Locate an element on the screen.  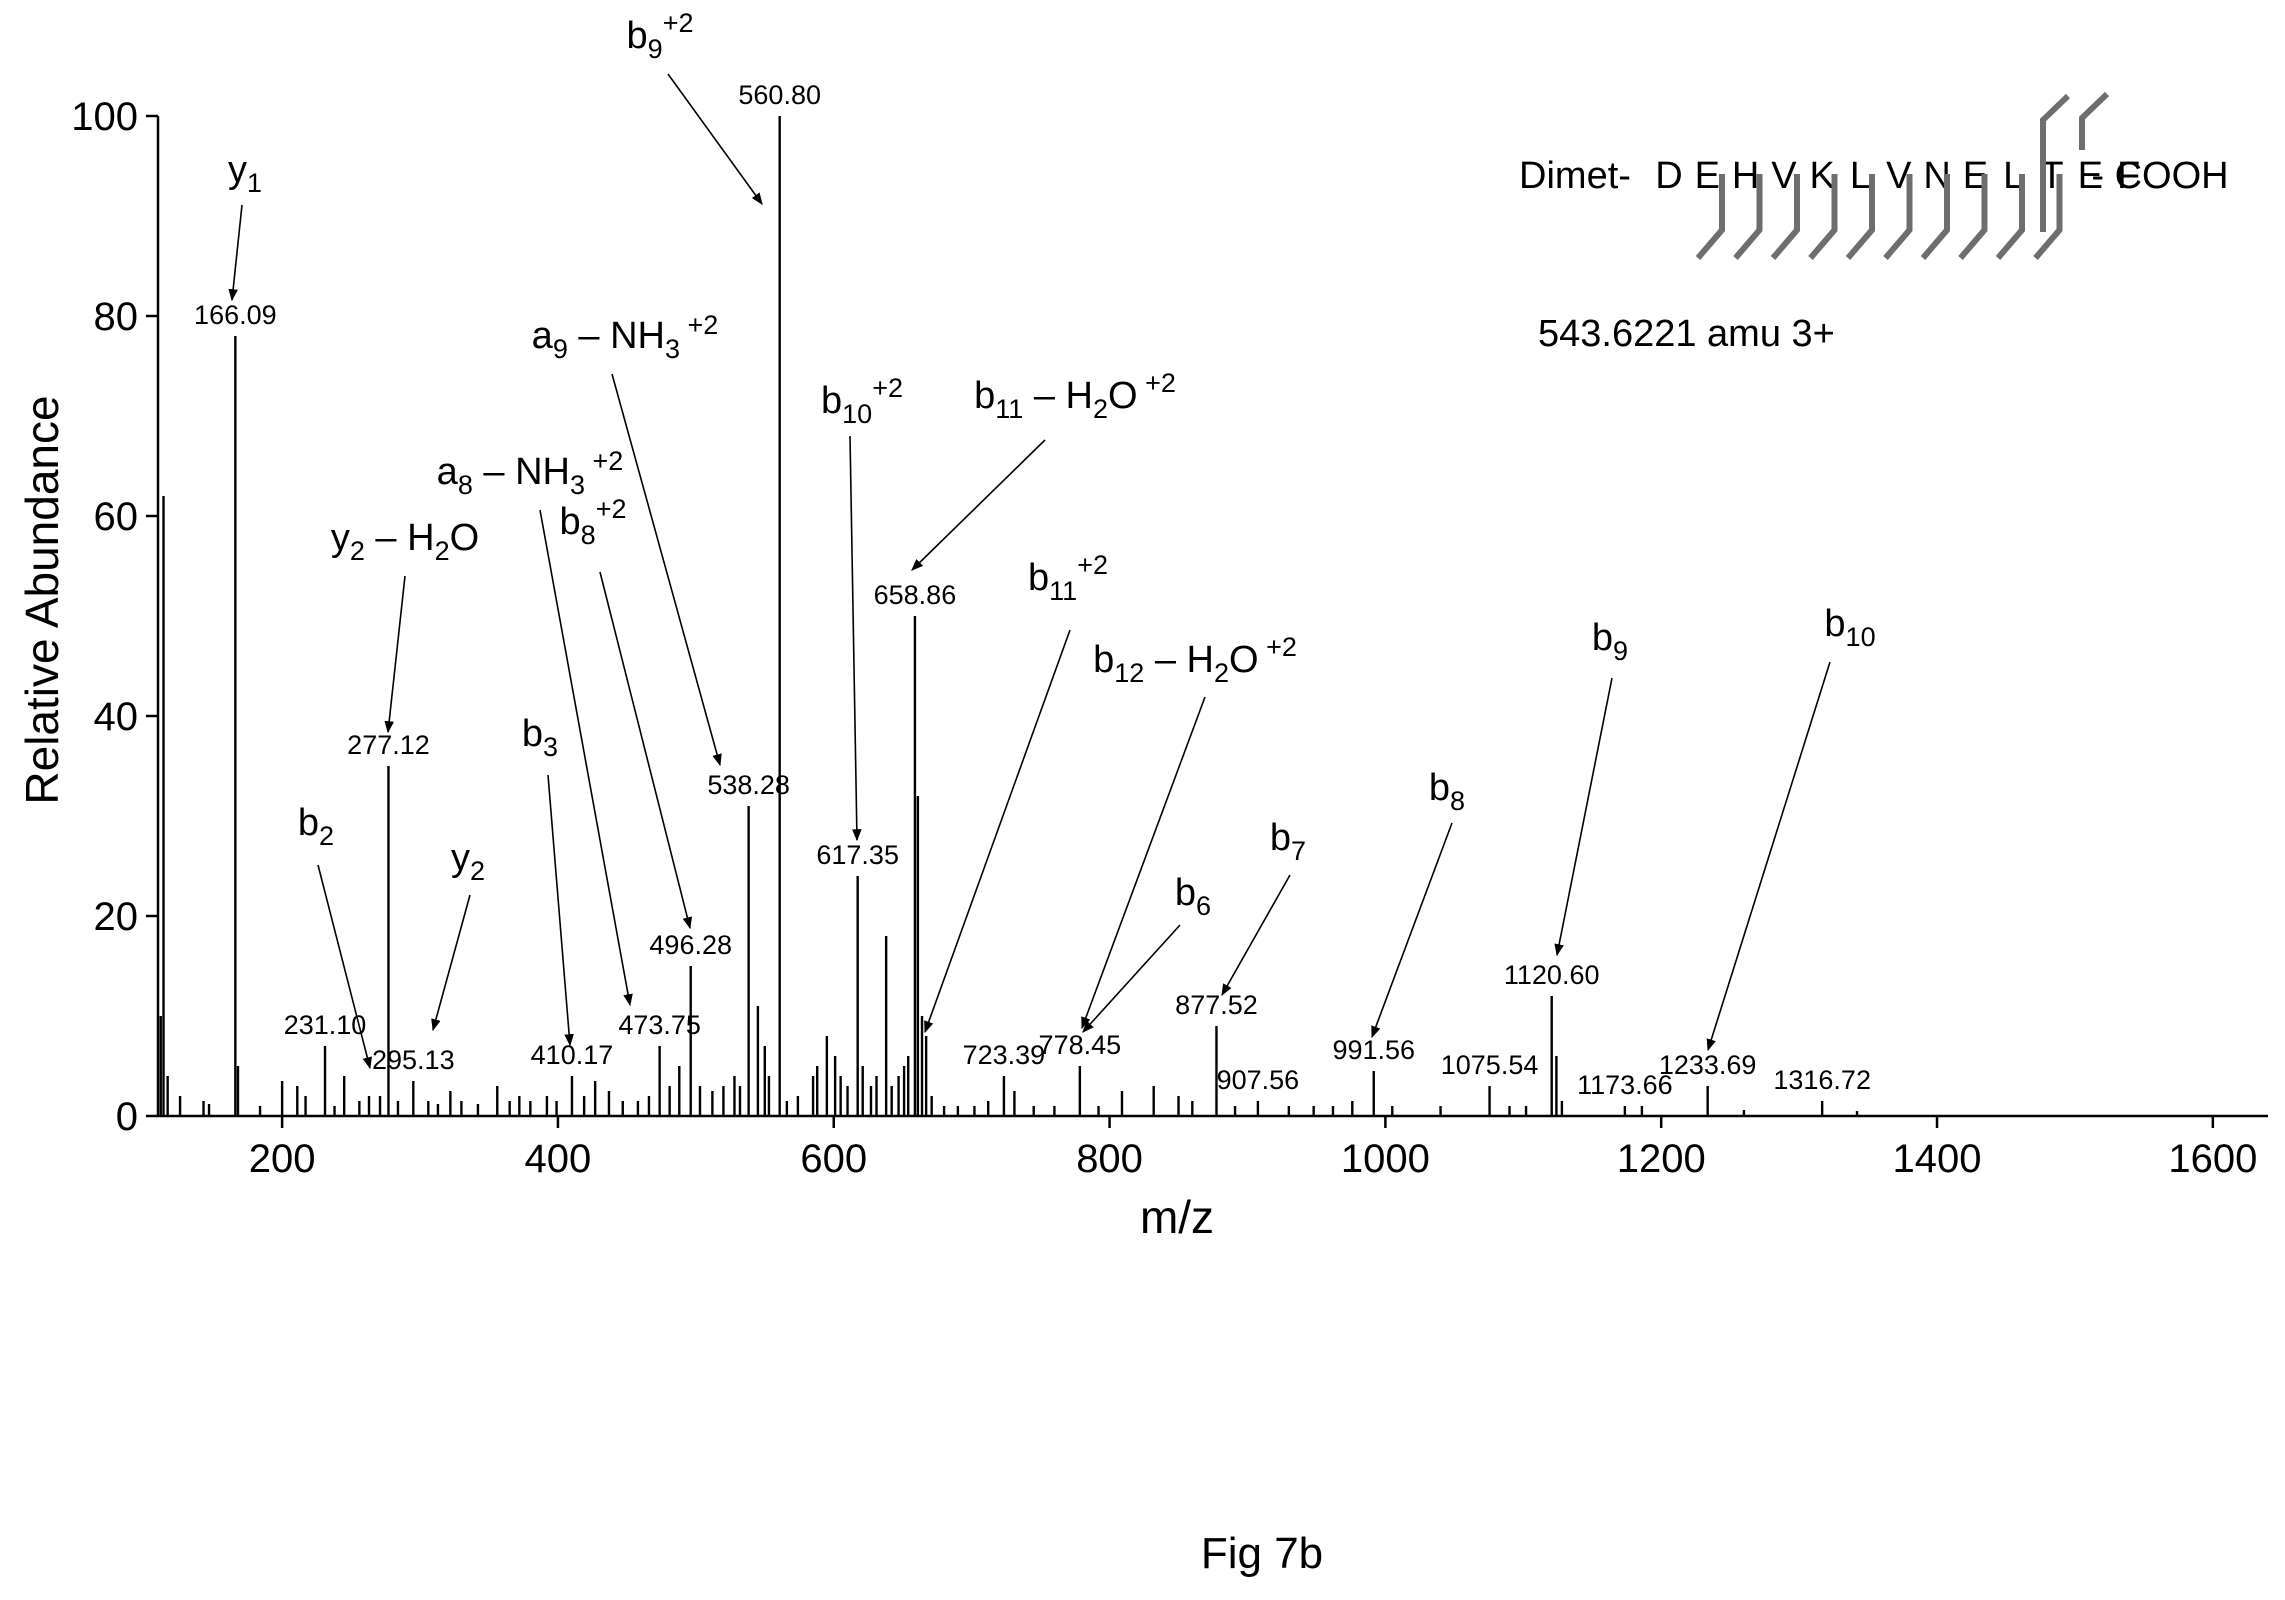
ion-annotation: a8 – NH3 +2 is located at coordinates (530, 473).